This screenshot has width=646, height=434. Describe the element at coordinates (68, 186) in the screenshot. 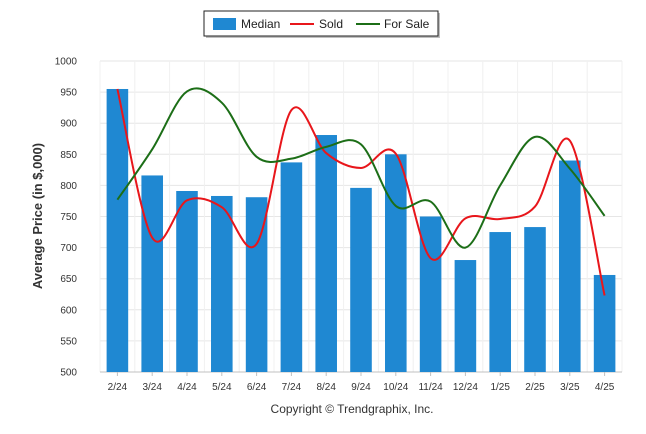

I see `y-tick-label: 800` at that location.